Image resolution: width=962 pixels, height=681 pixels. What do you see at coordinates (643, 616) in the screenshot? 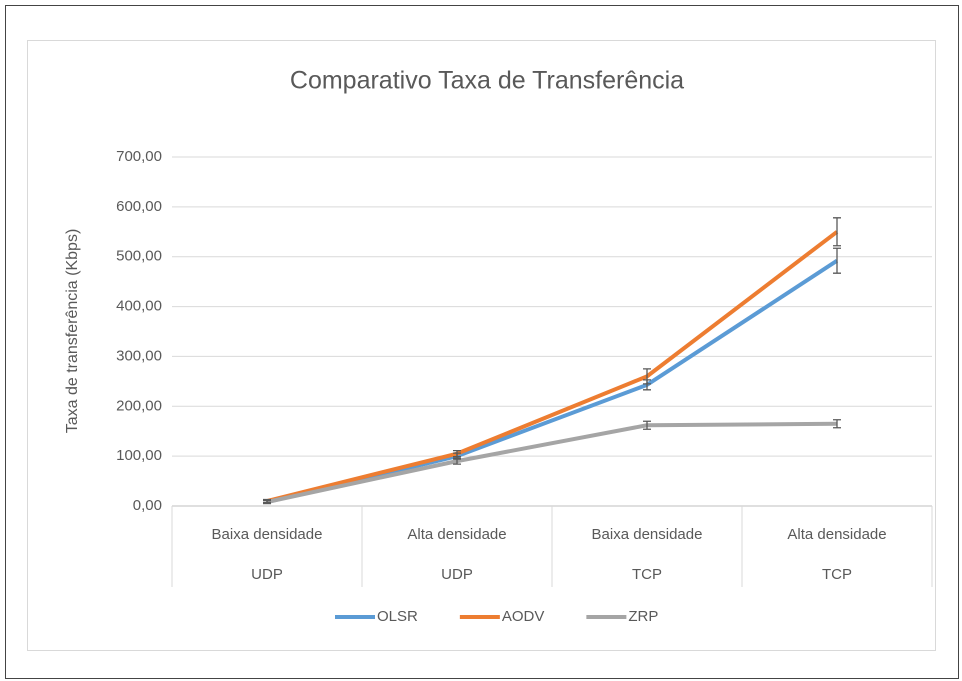
I see `legend-label: ZRP` at bounding box center [643, 616].